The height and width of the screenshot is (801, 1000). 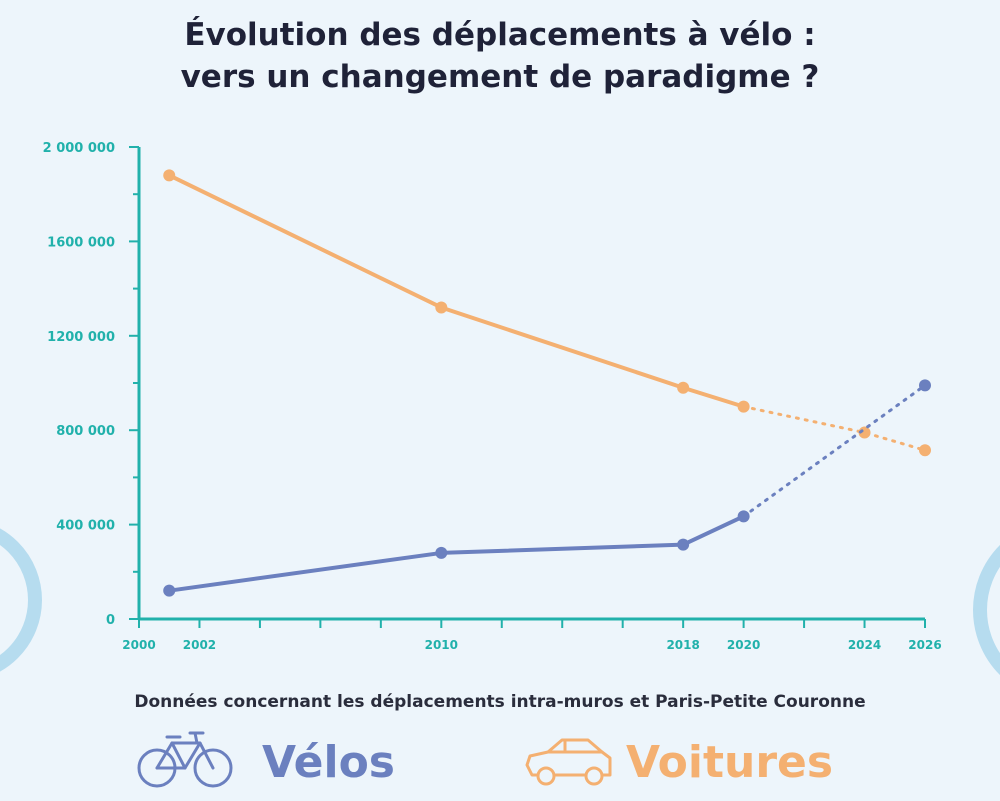 I want to click on left-ring-decoration, so click(x=21, y=600).